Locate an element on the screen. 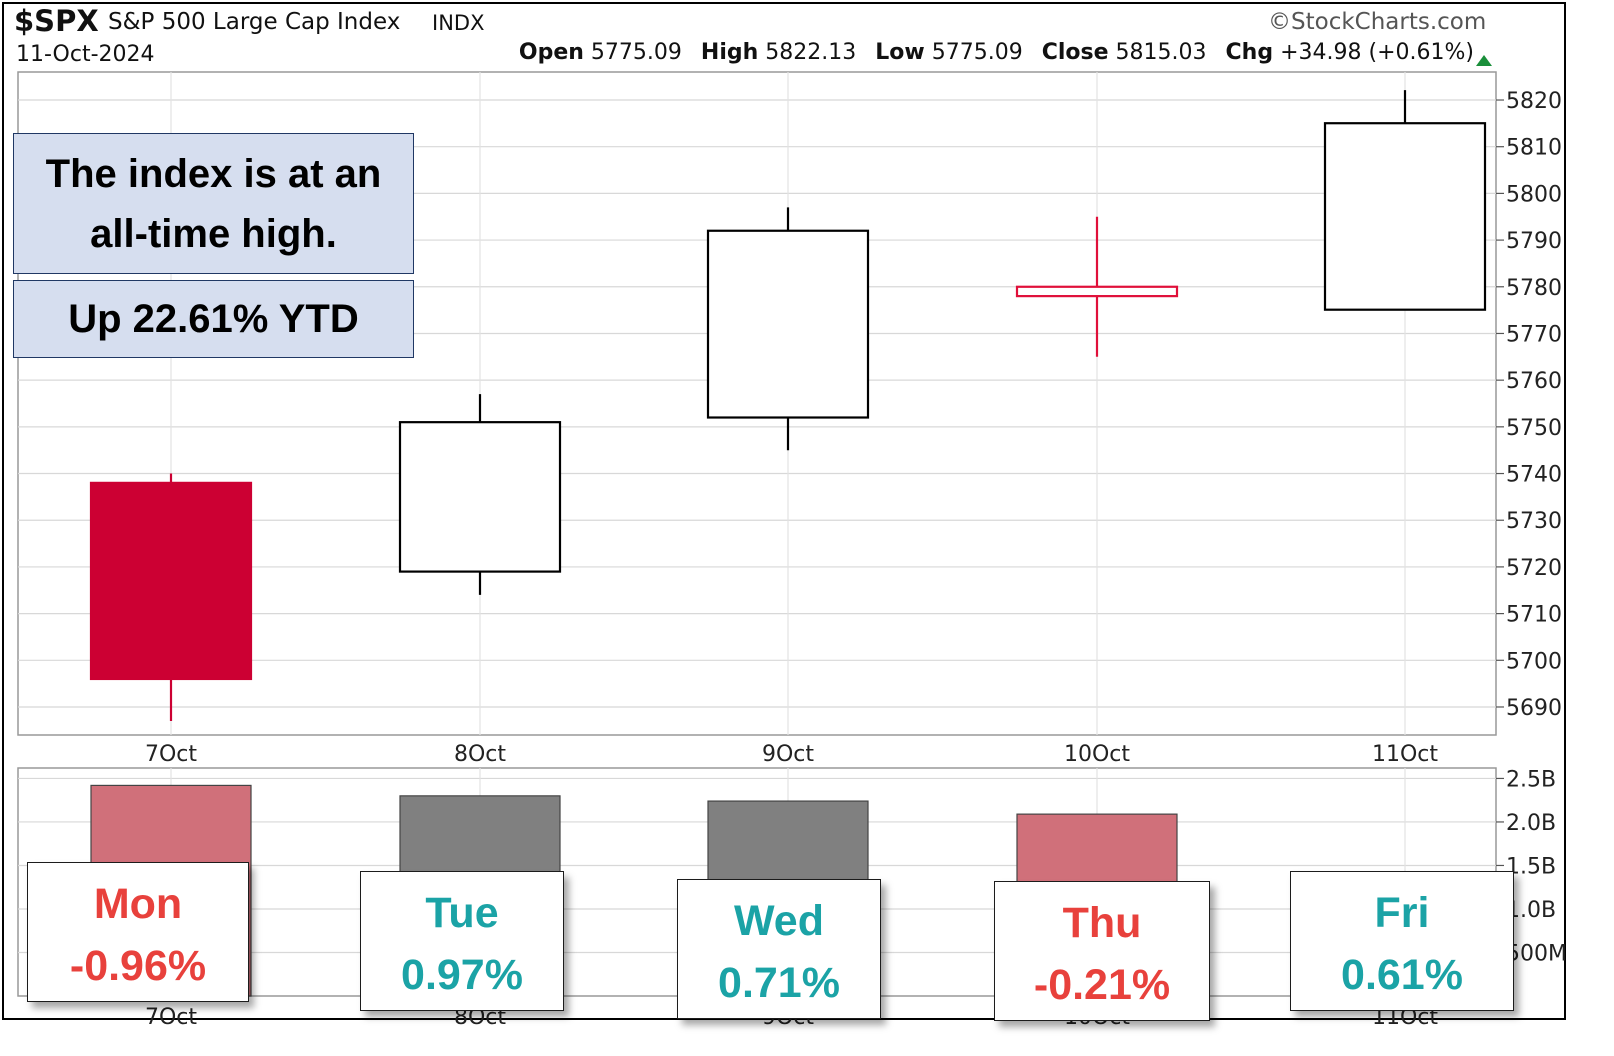 The width and height of the screenshot is (1614, 1056). x-tick-label: 7Oct is located at coordinates (171, 754).